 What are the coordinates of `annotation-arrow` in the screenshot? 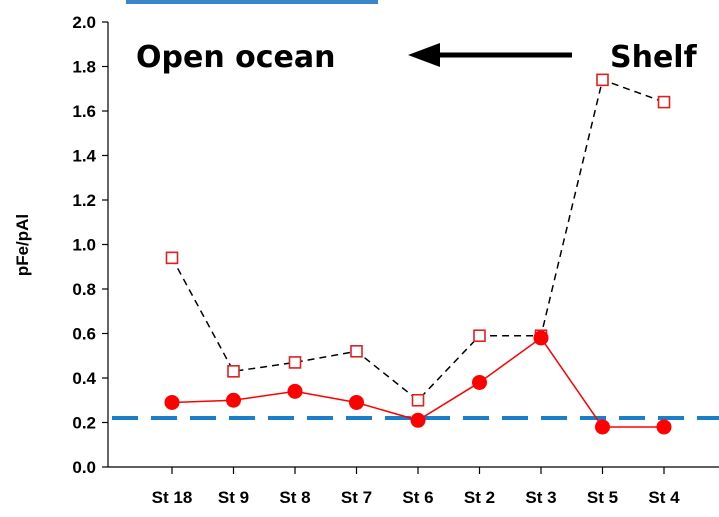 It's located at (490, 55).